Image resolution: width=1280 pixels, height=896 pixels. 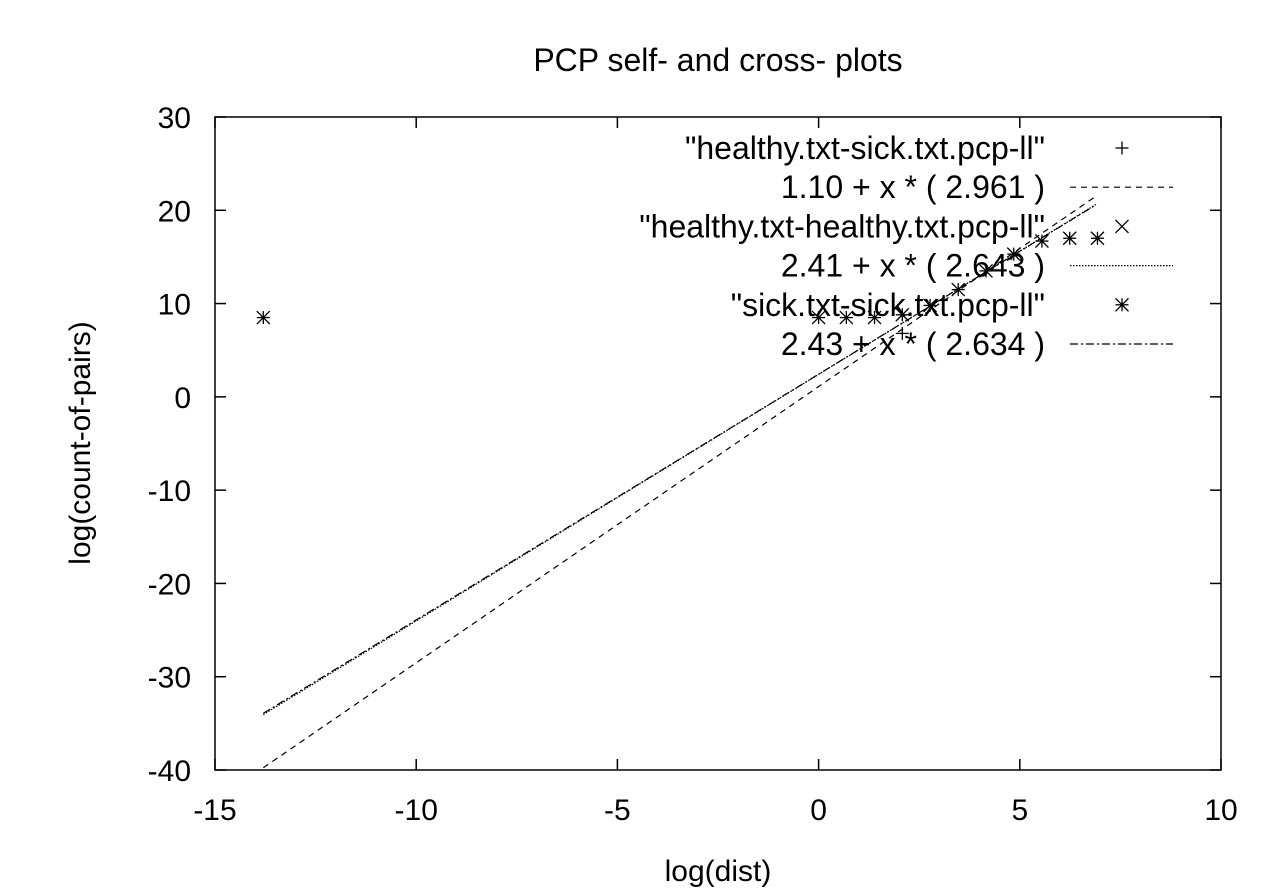 What do you see at coordinates (169, 771) in the screenshot?
I see `y-tick-label: -40` at bounding box center [169, 771].